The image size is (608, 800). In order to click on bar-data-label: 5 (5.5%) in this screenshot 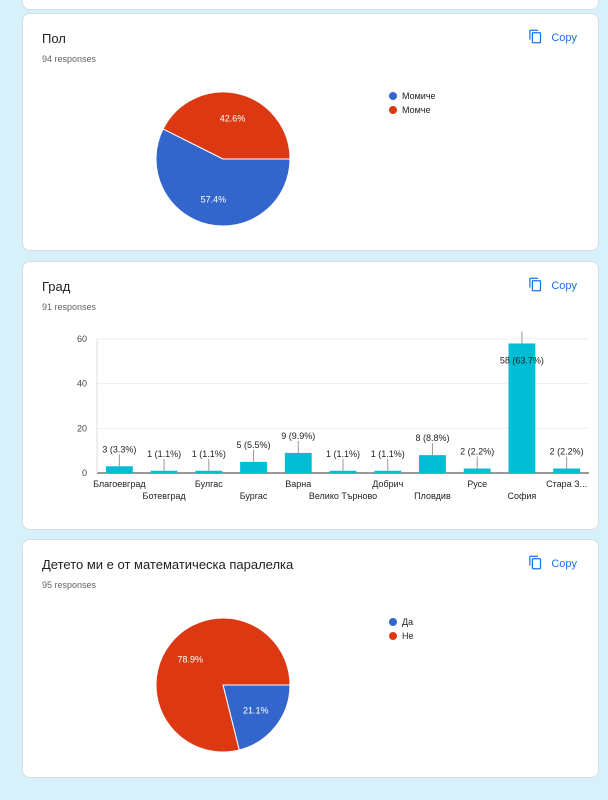, I will do `click(254, 445)`.